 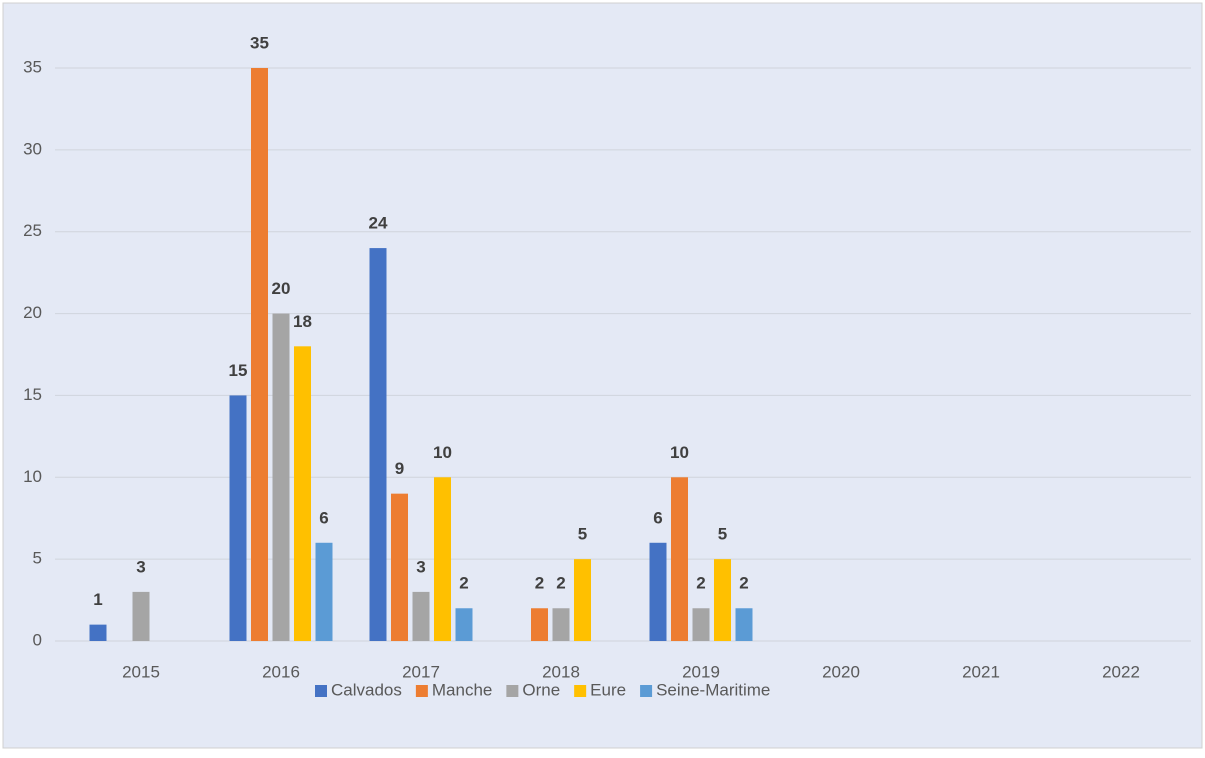 I want to click on y-tick-label: 20, so click(x=32, y=312).